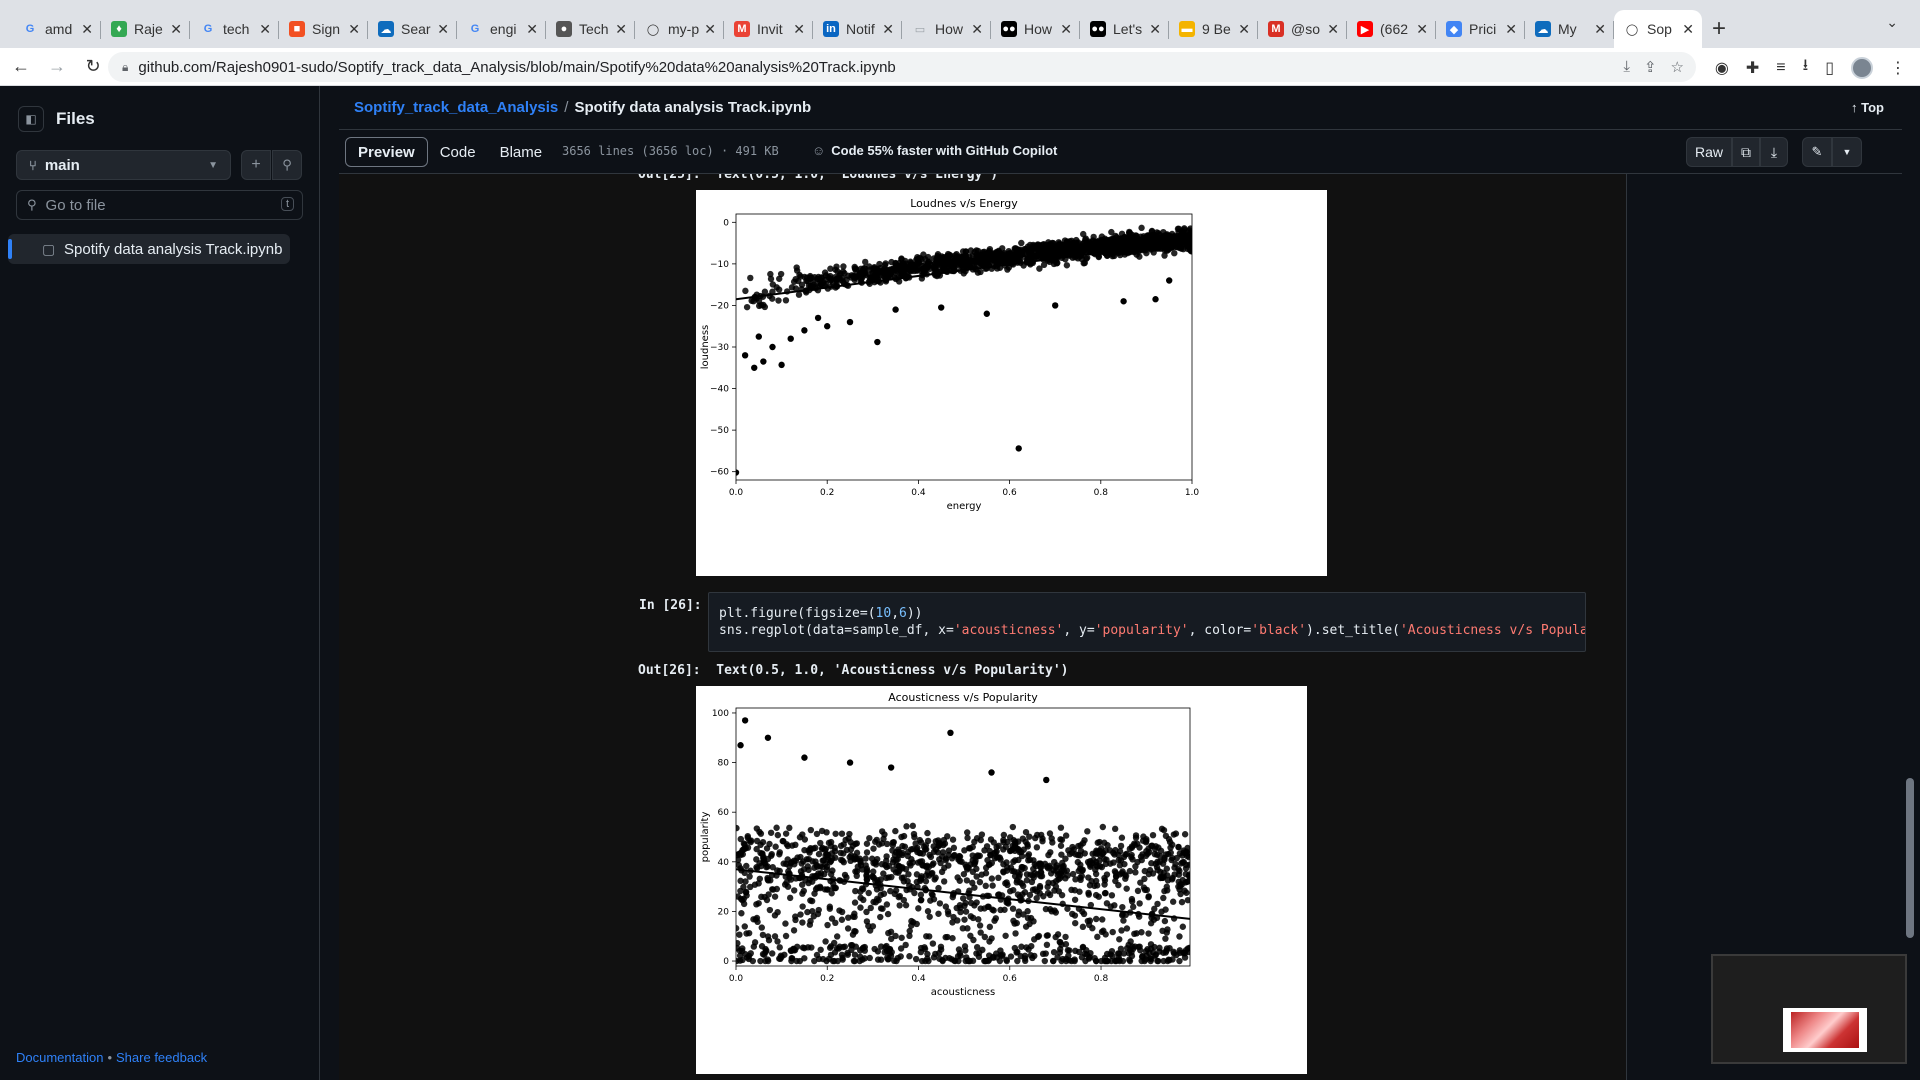 Image resolution: width=1920 pixels, height=1080 pixels. Describe the element at coordinates (1746, 152) in the screenshot. I see `copy-icon: ⧉` at that location.